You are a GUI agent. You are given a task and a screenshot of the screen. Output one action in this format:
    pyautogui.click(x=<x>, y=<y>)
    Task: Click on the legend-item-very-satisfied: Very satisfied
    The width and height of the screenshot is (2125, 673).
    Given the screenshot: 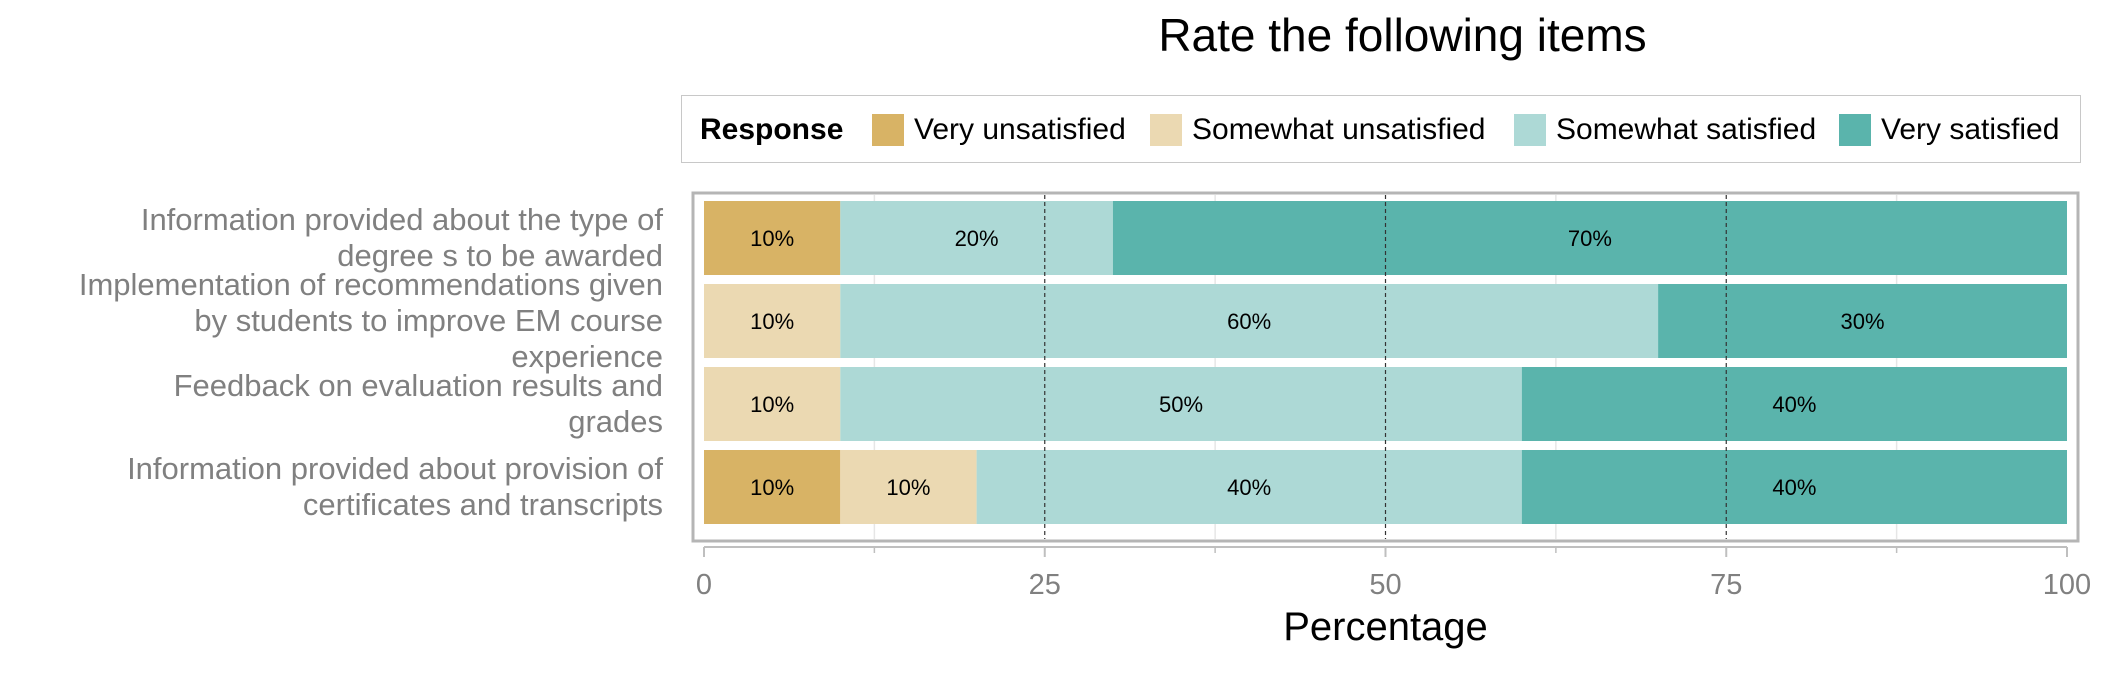 What is the action you would take?
    pyautogui.click(x=1949, y=130)
    